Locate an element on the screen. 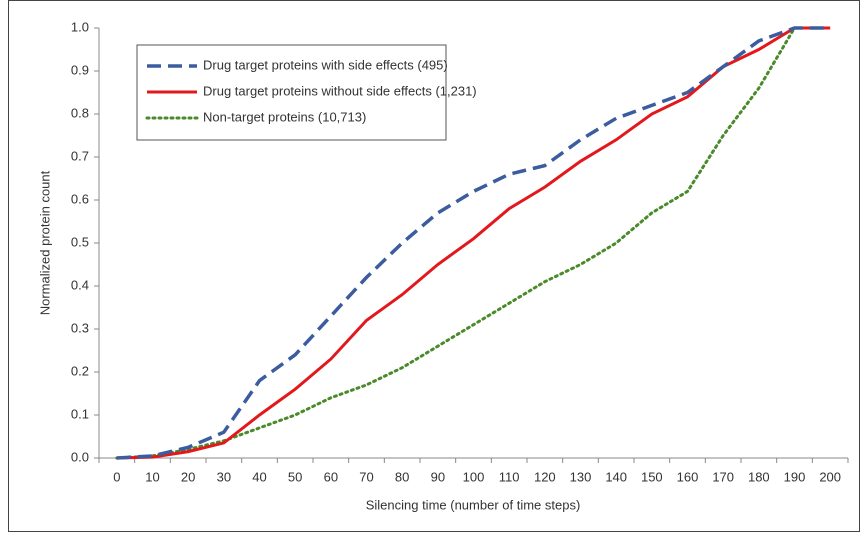 The height and width of the screenshot is (533, 861). y-tick-label: 0.9 is located at coordinates (80, 69).